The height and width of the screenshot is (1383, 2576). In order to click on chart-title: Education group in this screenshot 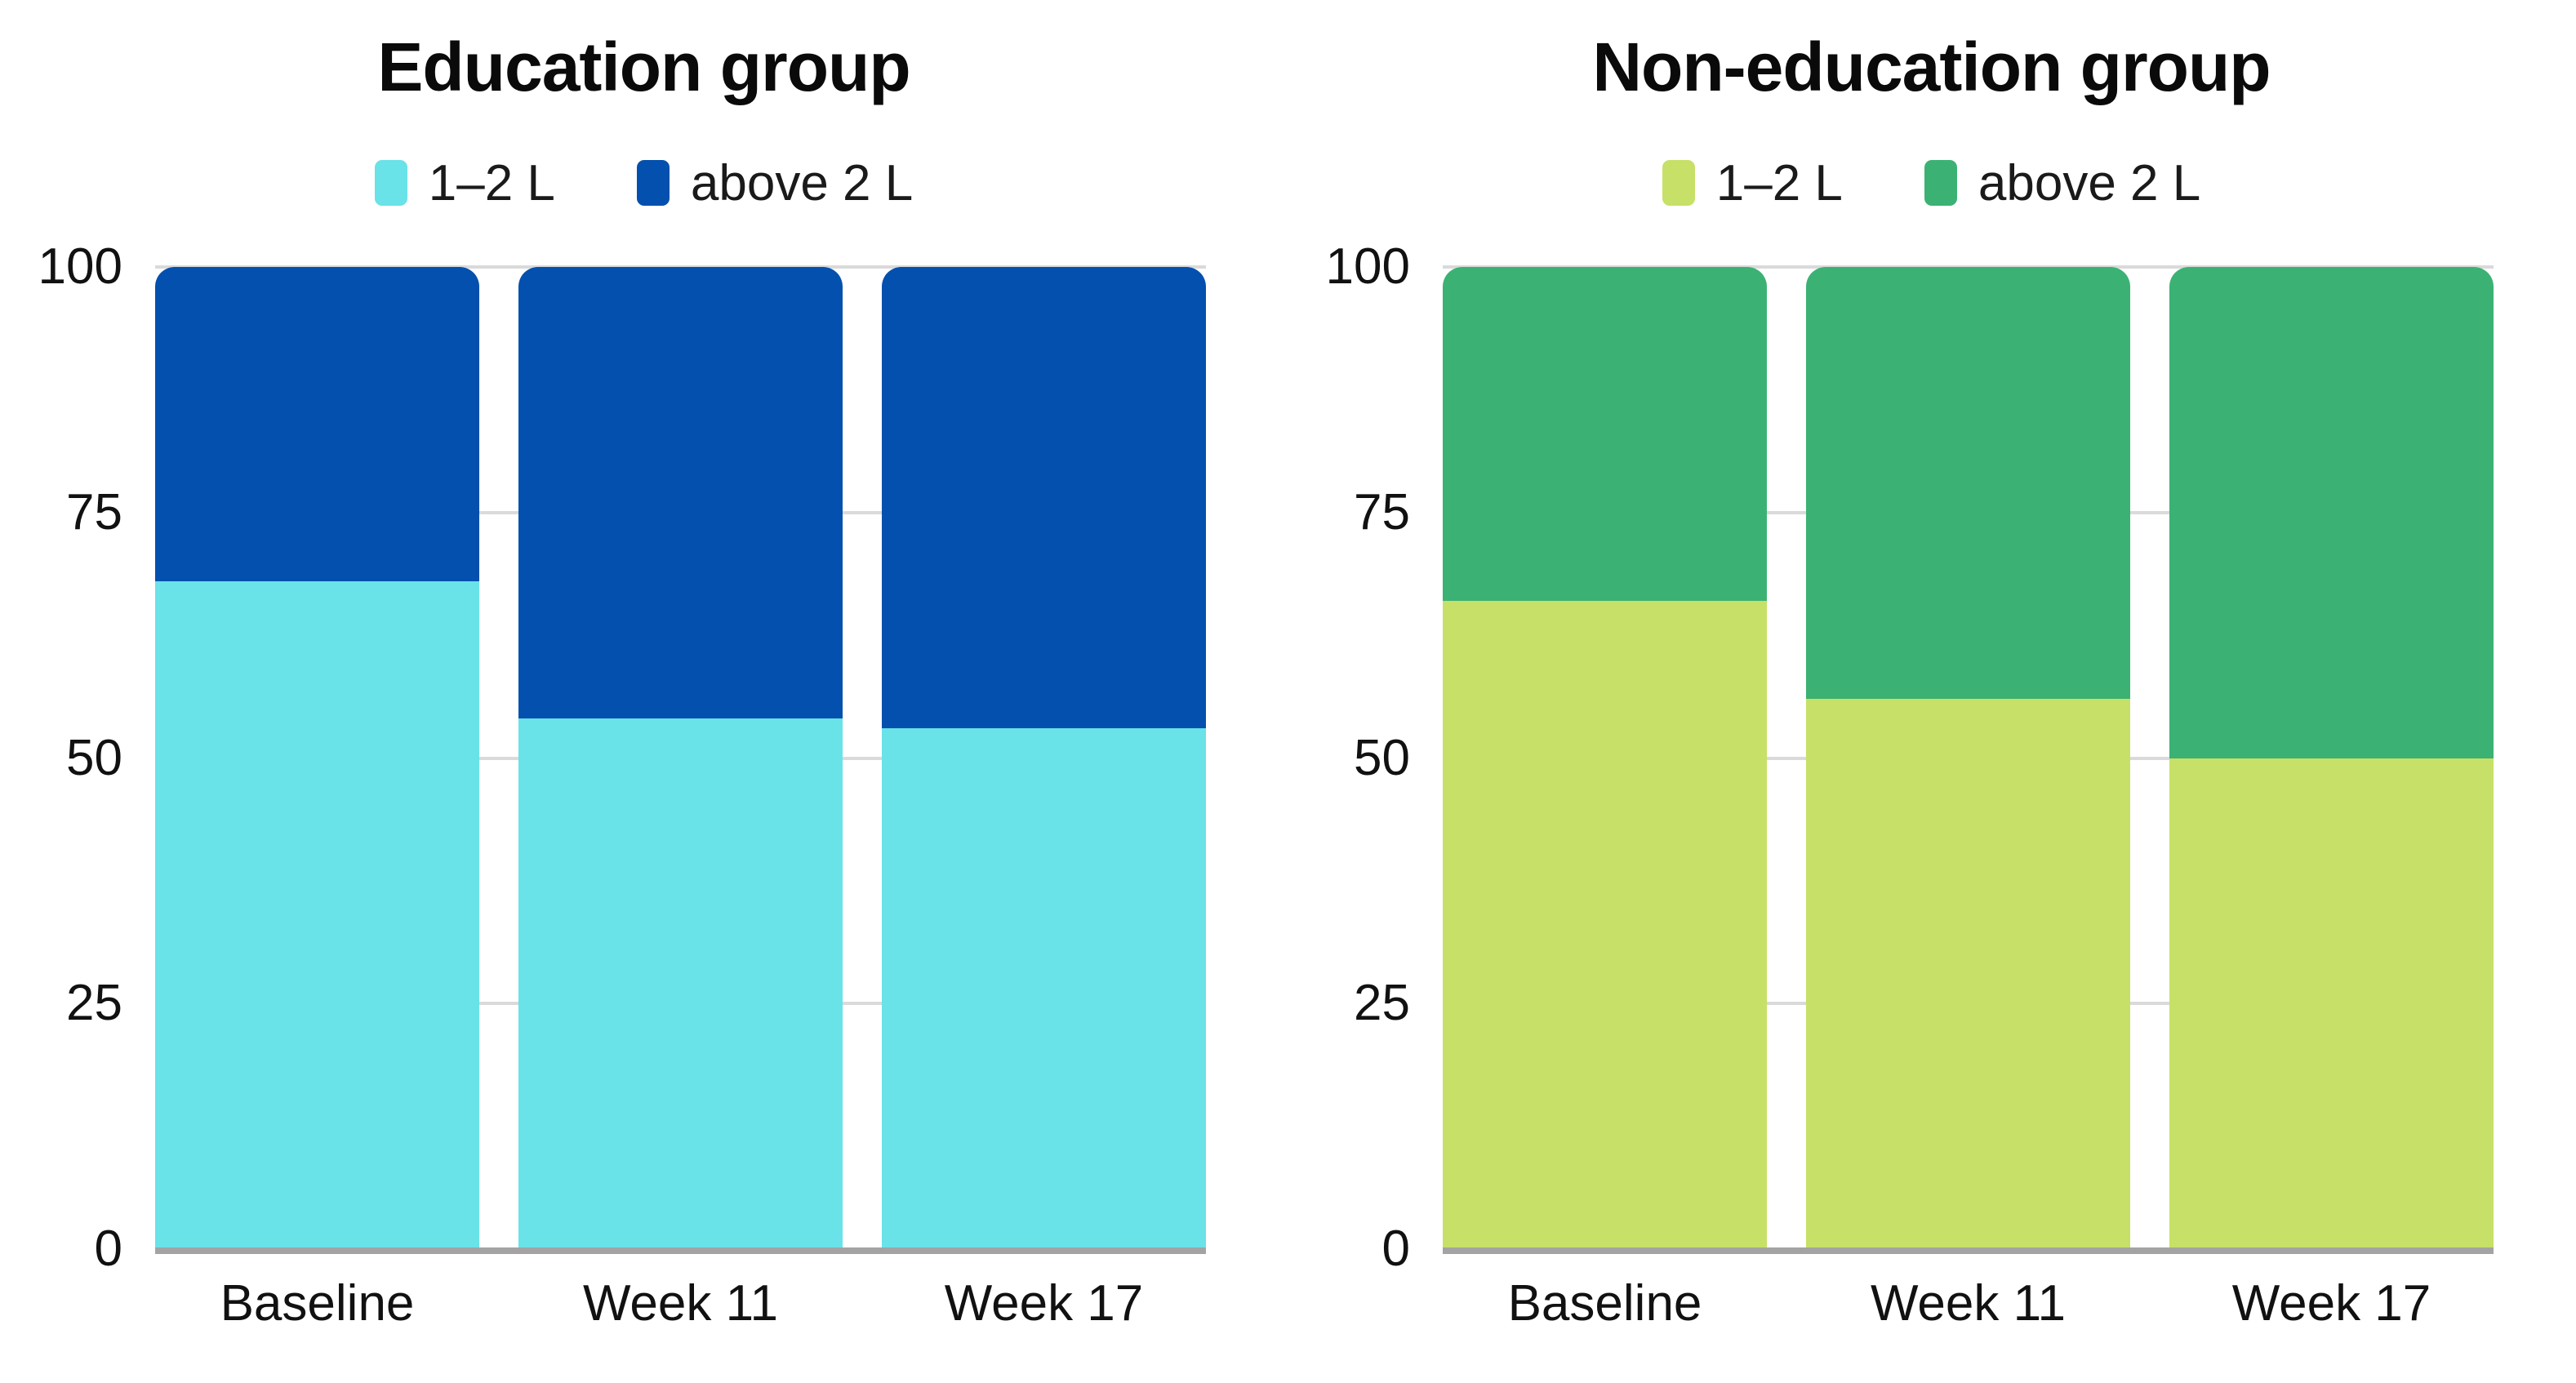, I will do `click(643, 67)`.